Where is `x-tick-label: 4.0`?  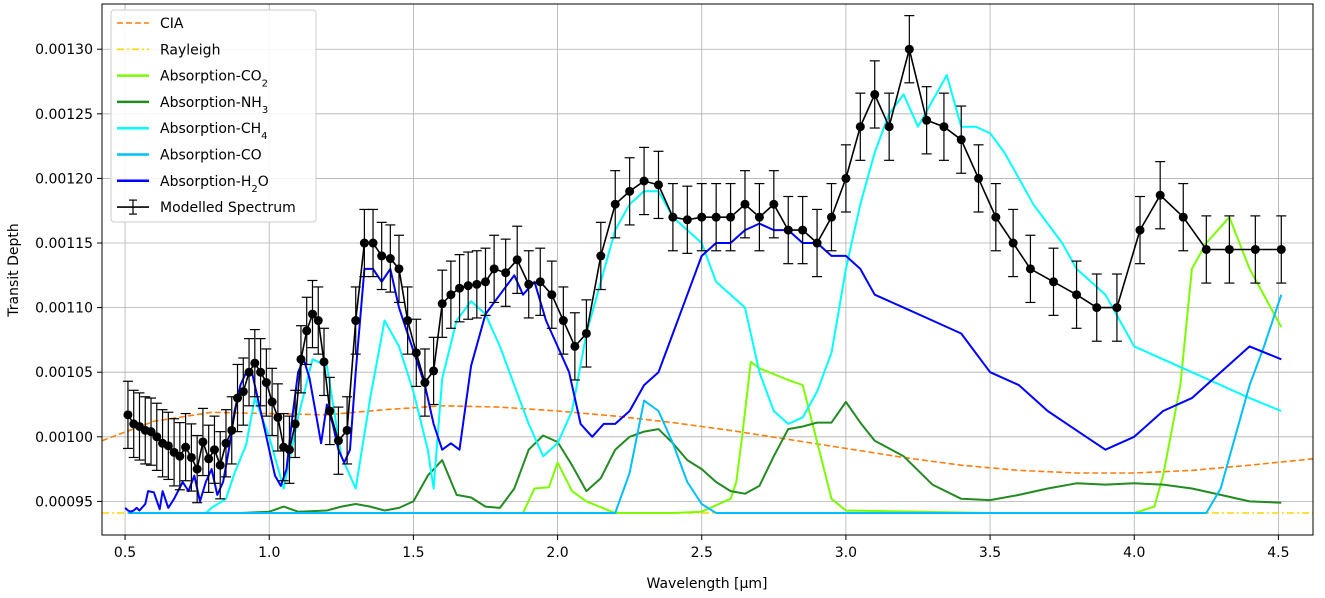 x-tick-label: 4.0 is located at coordinates (1134, 553).